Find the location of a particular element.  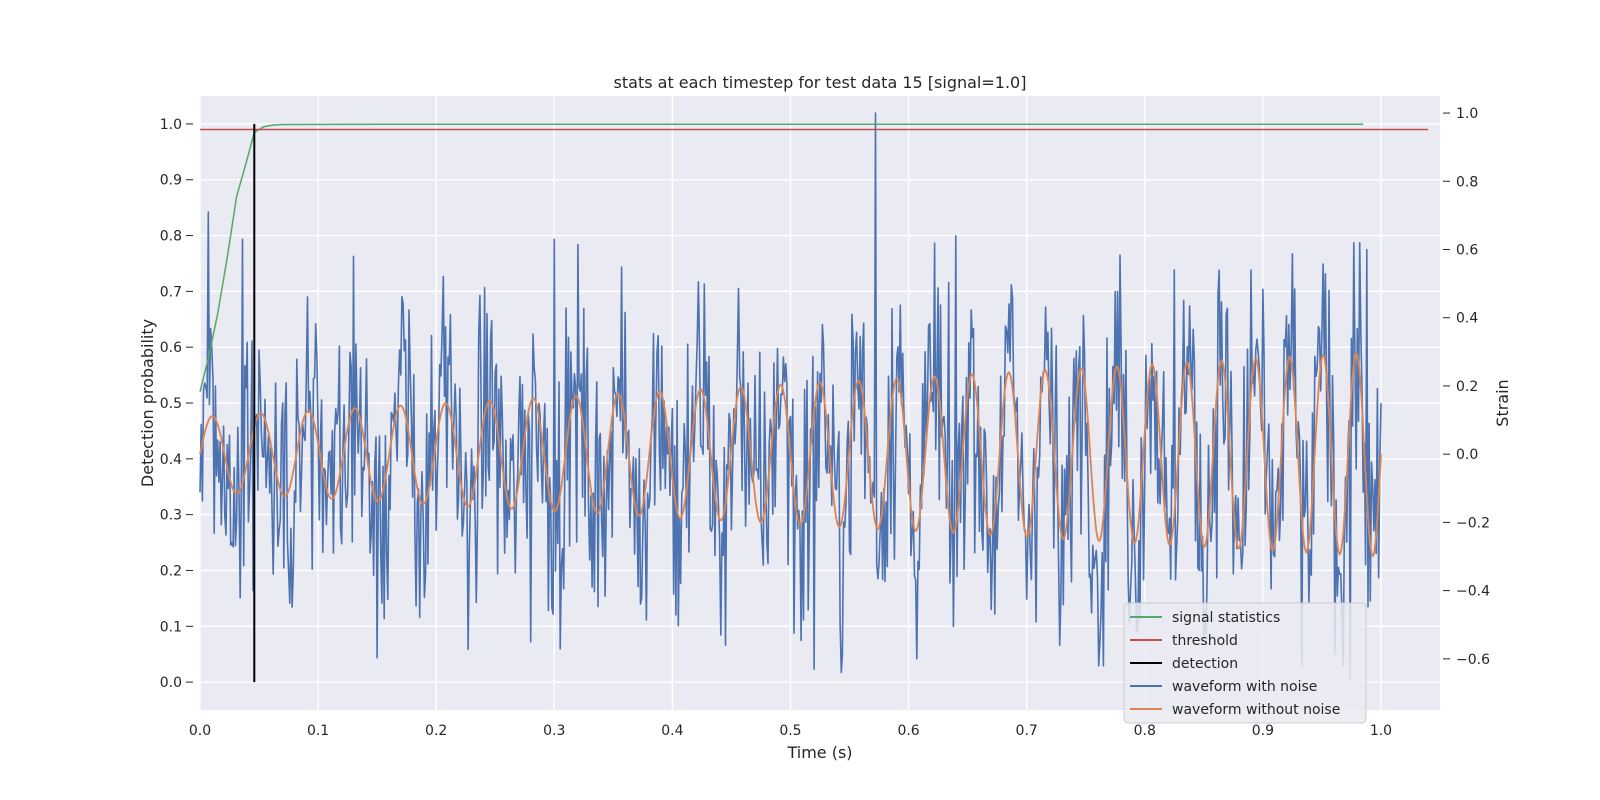

y-right-tick-label: 0.4 is located at coordinates (1467, 319).